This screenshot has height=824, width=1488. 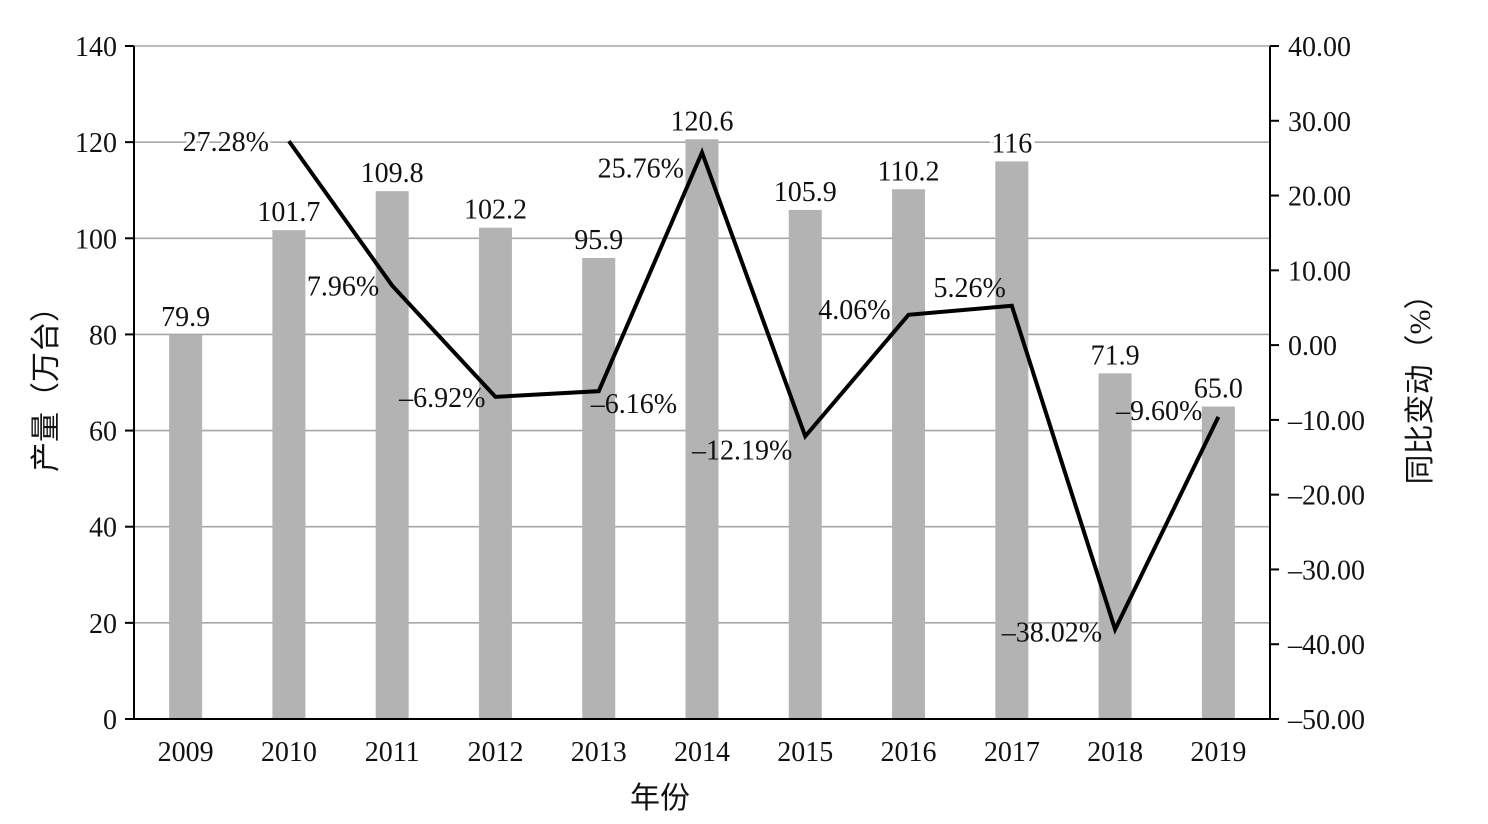 I want to click on bar-2019, so click(x=1218, y=562).